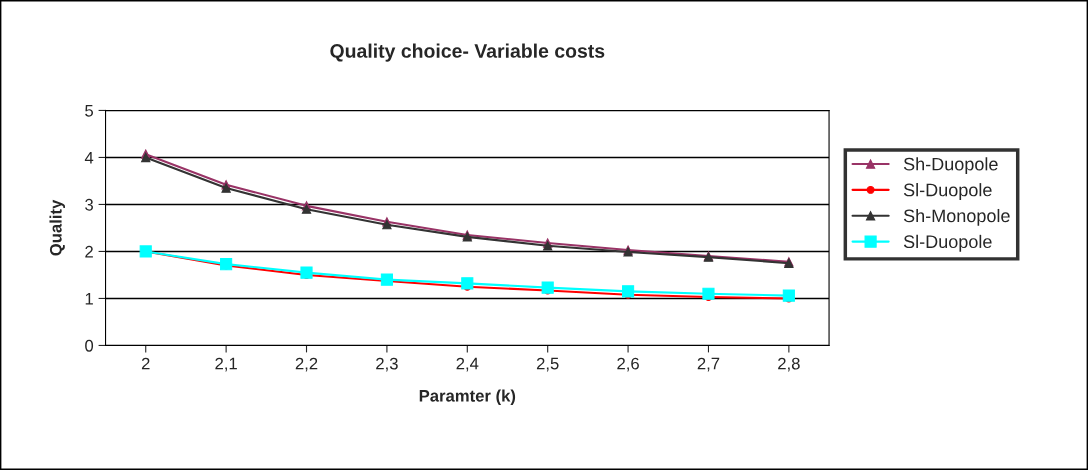 This screenshot has width=1088, height=470. What do you see at coordinates (956, 217) in the screenshot?
I see `legend-label: Sh-Monopole` at bounding box center [956, 217].